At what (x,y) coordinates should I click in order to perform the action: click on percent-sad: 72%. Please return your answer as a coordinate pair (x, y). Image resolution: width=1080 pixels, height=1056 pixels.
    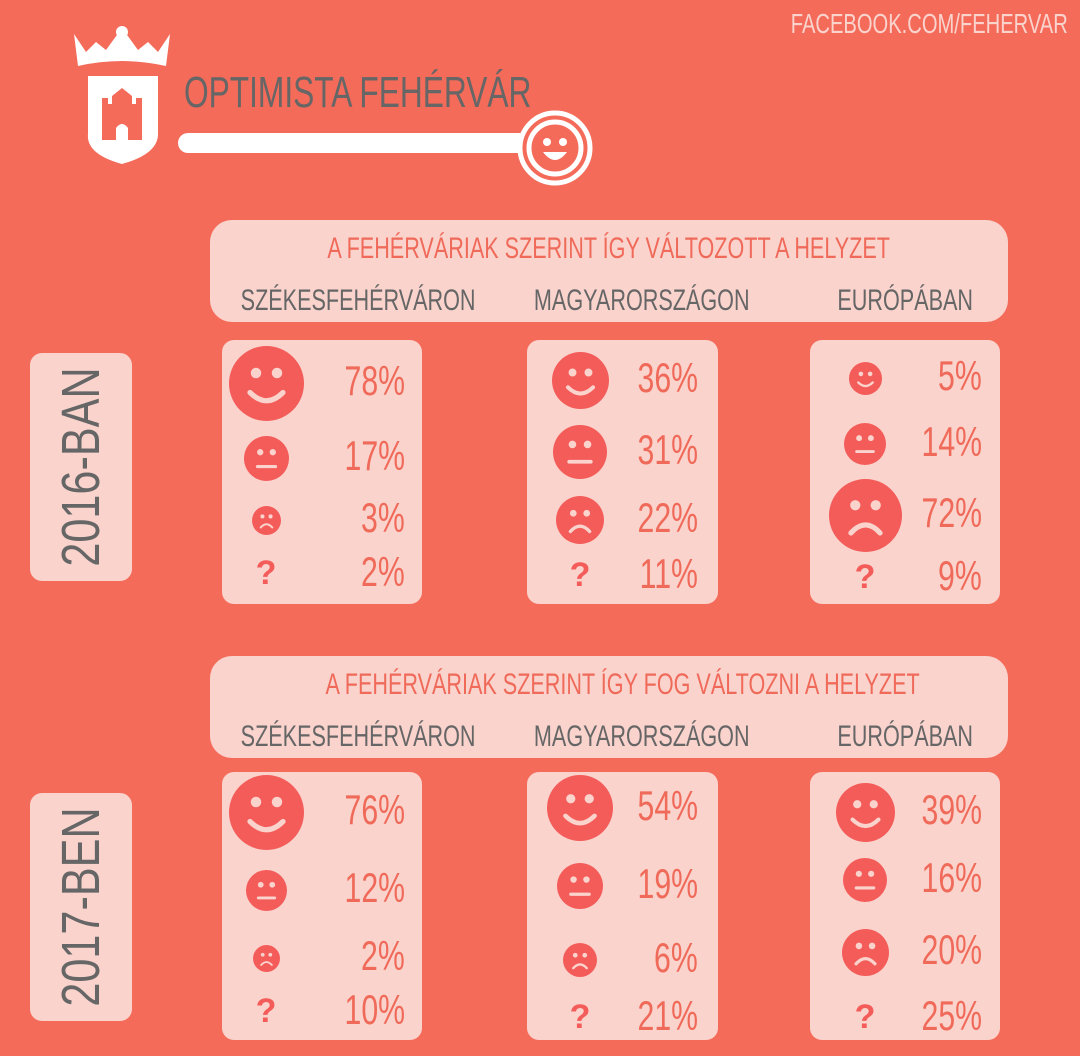
    Looking at the image, I should click on (922, 513).